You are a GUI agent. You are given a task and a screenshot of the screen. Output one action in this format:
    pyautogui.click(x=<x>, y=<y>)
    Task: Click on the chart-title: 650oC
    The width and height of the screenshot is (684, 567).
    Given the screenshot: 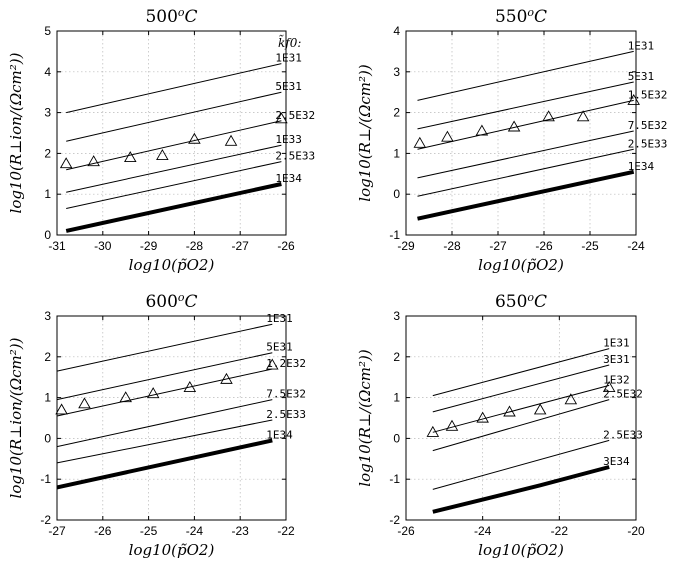 What is the action you would take?
    pyautogui.click(x=521, y=302)
    